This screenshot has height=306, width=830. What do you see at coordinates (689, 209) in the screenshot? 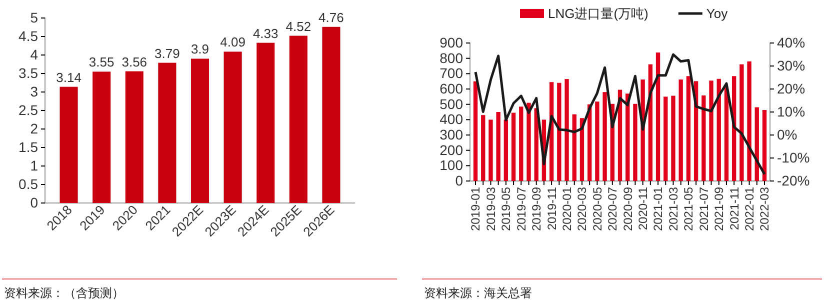
I see `x-tick-label: 2021-05` at bounding box center [689, 209].